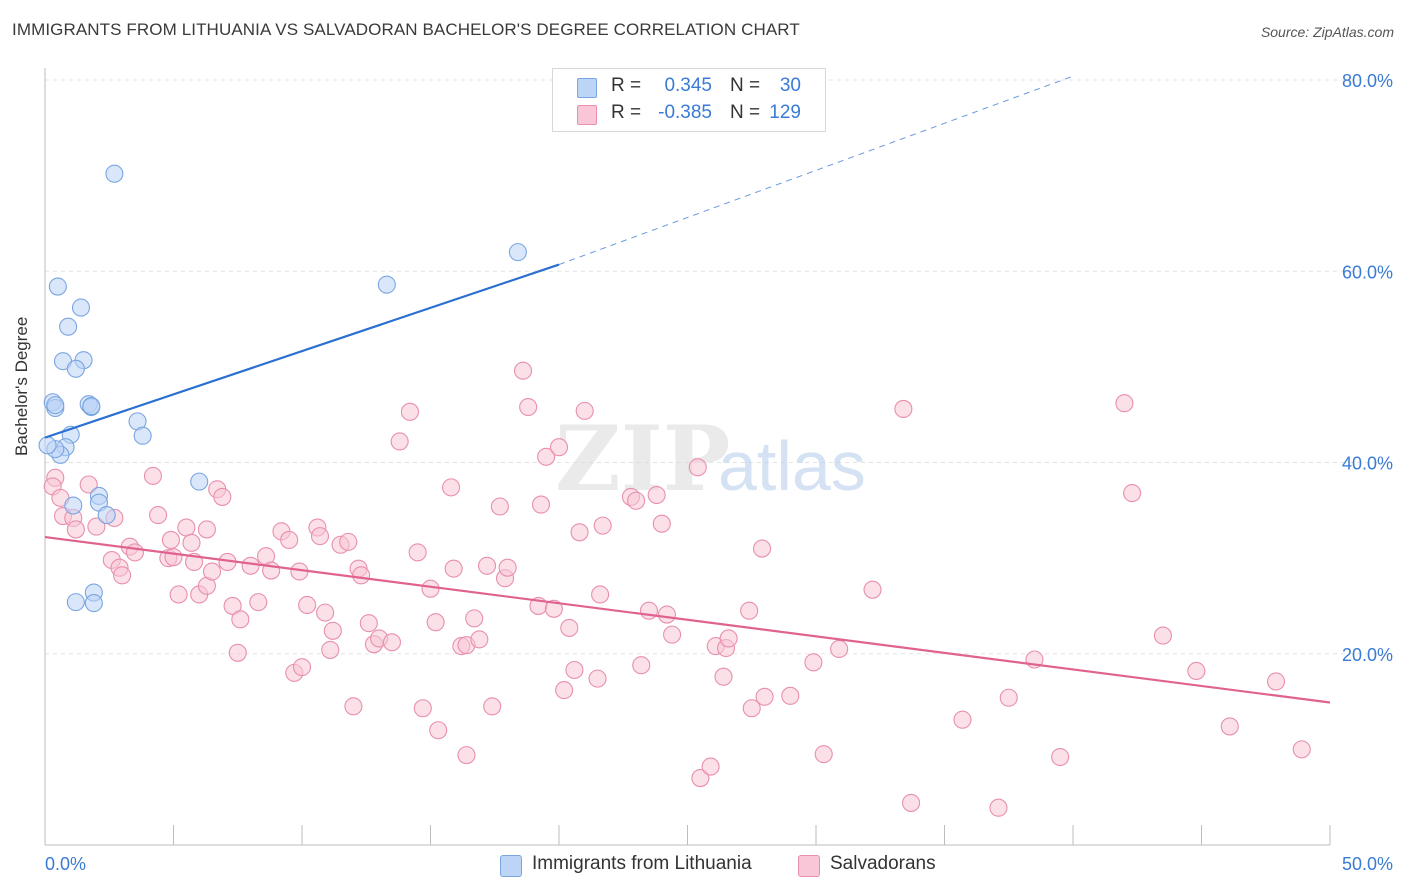  I want to click on legend-r-value: 0.345, so click(688, 85).